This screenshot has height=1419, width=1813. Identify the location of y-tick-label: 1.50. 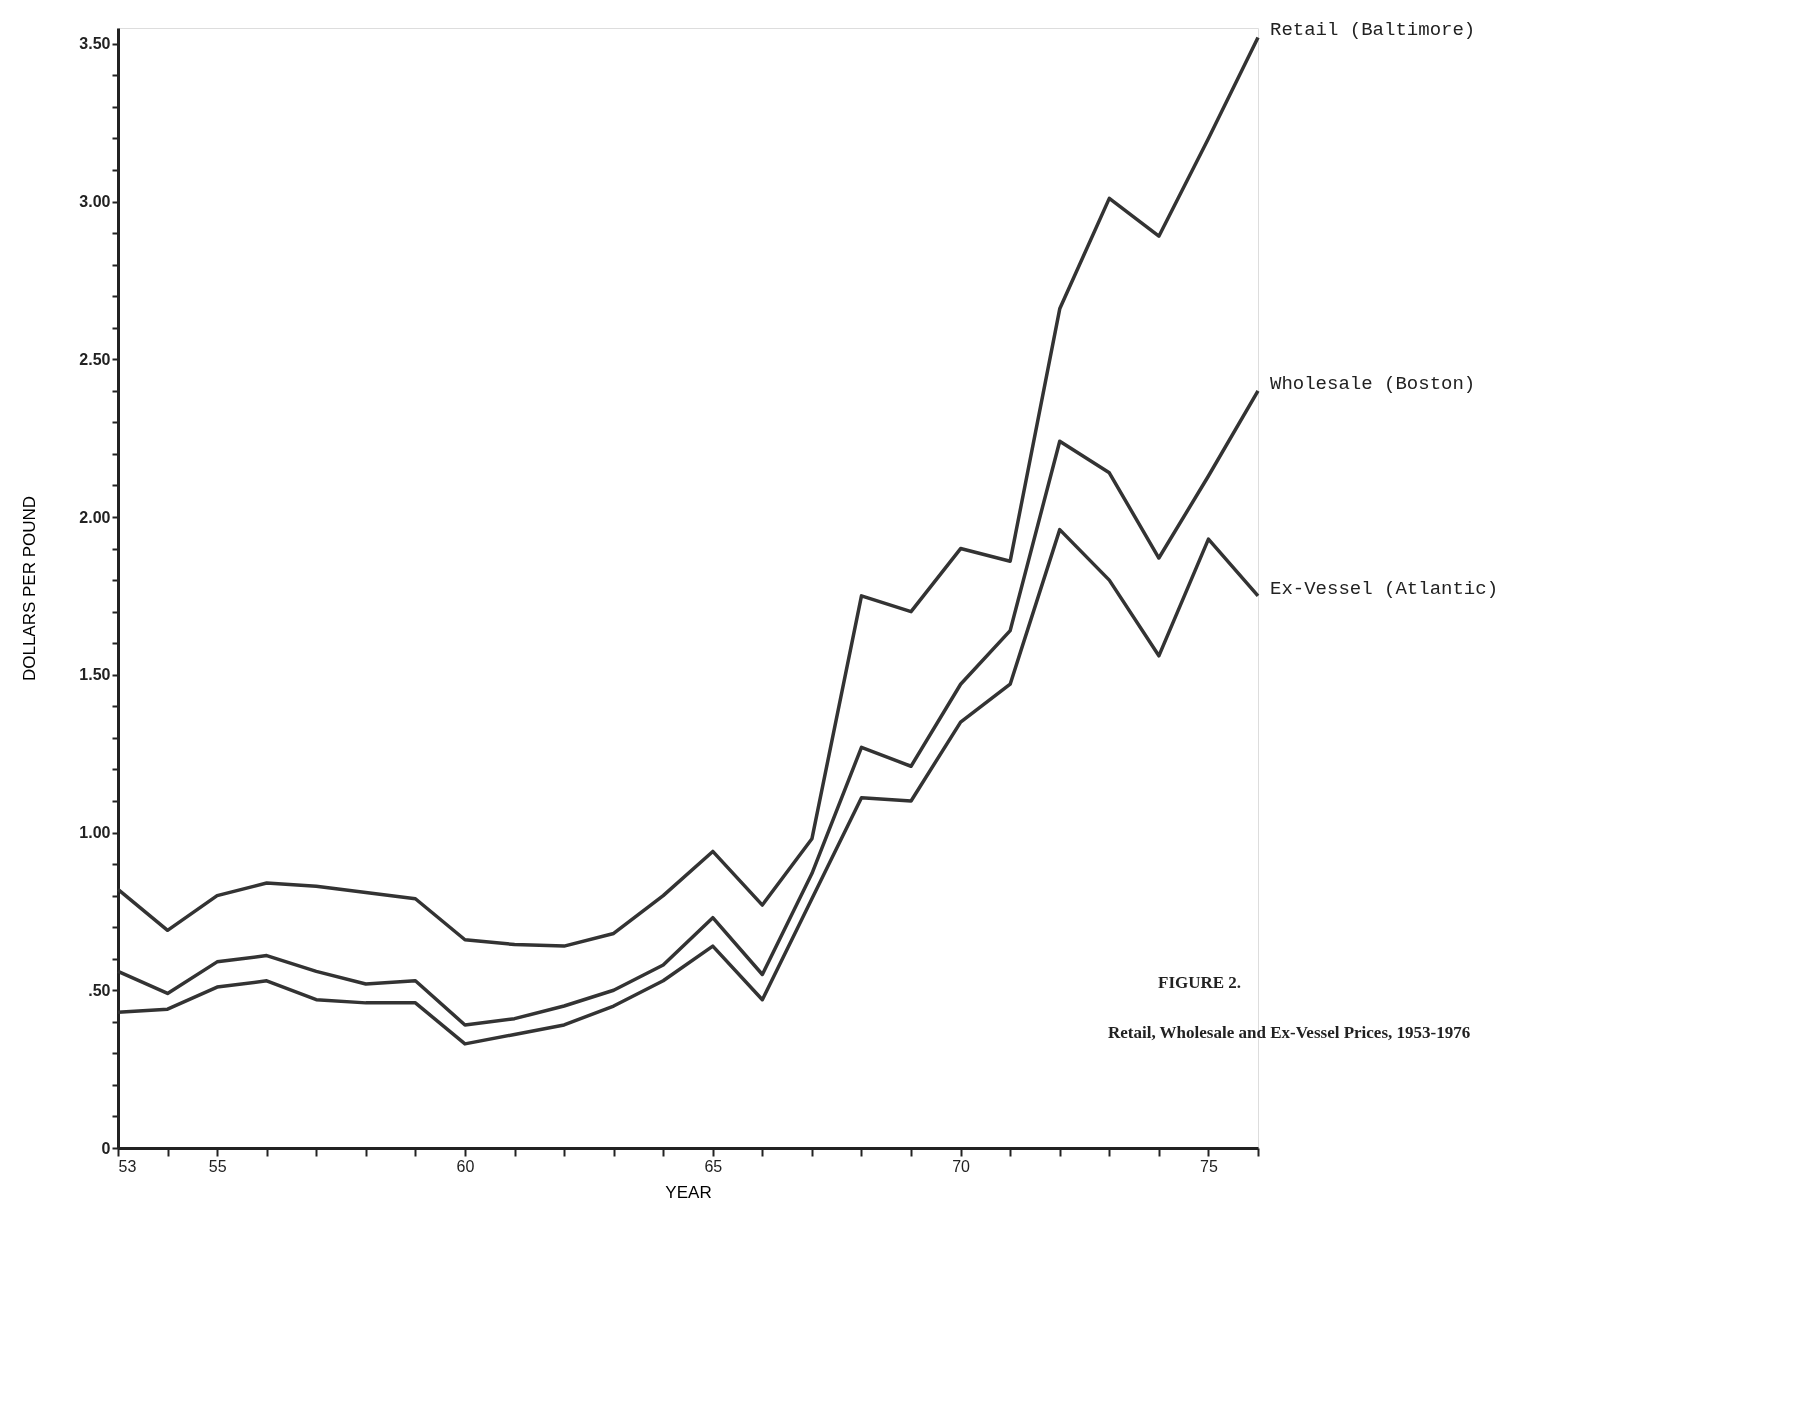
(95, 675).